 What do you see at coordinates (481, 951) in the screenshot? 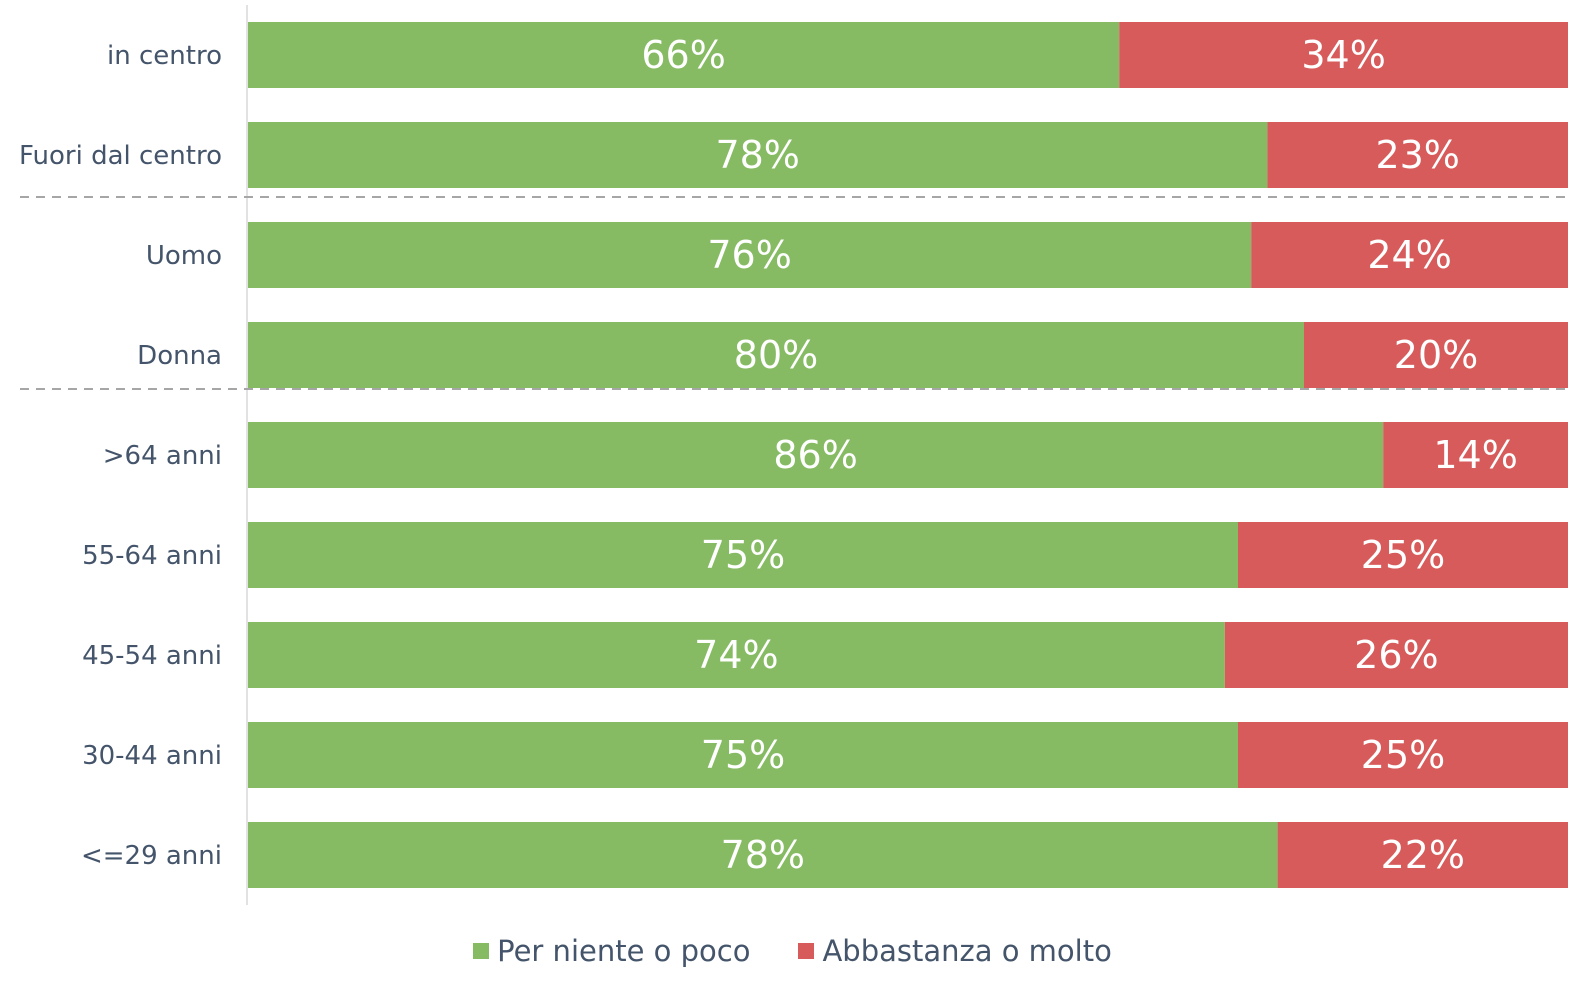
I see `legend-swatch-green` at bounding box center [481, 951].